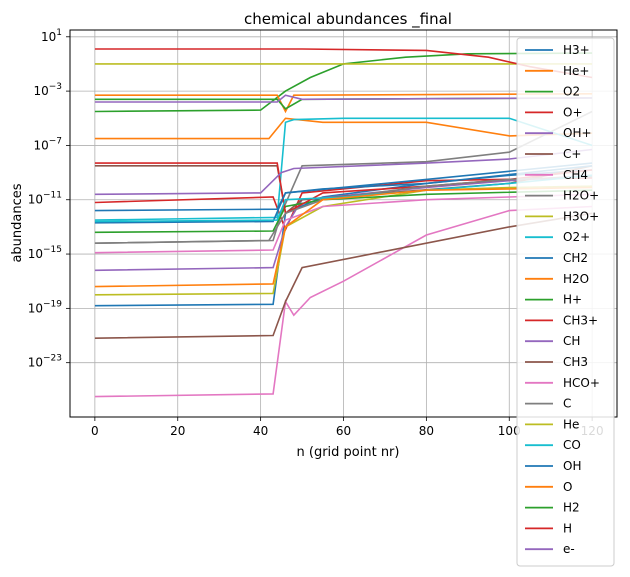 The width and height of the screenshot is (630, 577). I want to click on legend-label: e-, so click(569, 549).